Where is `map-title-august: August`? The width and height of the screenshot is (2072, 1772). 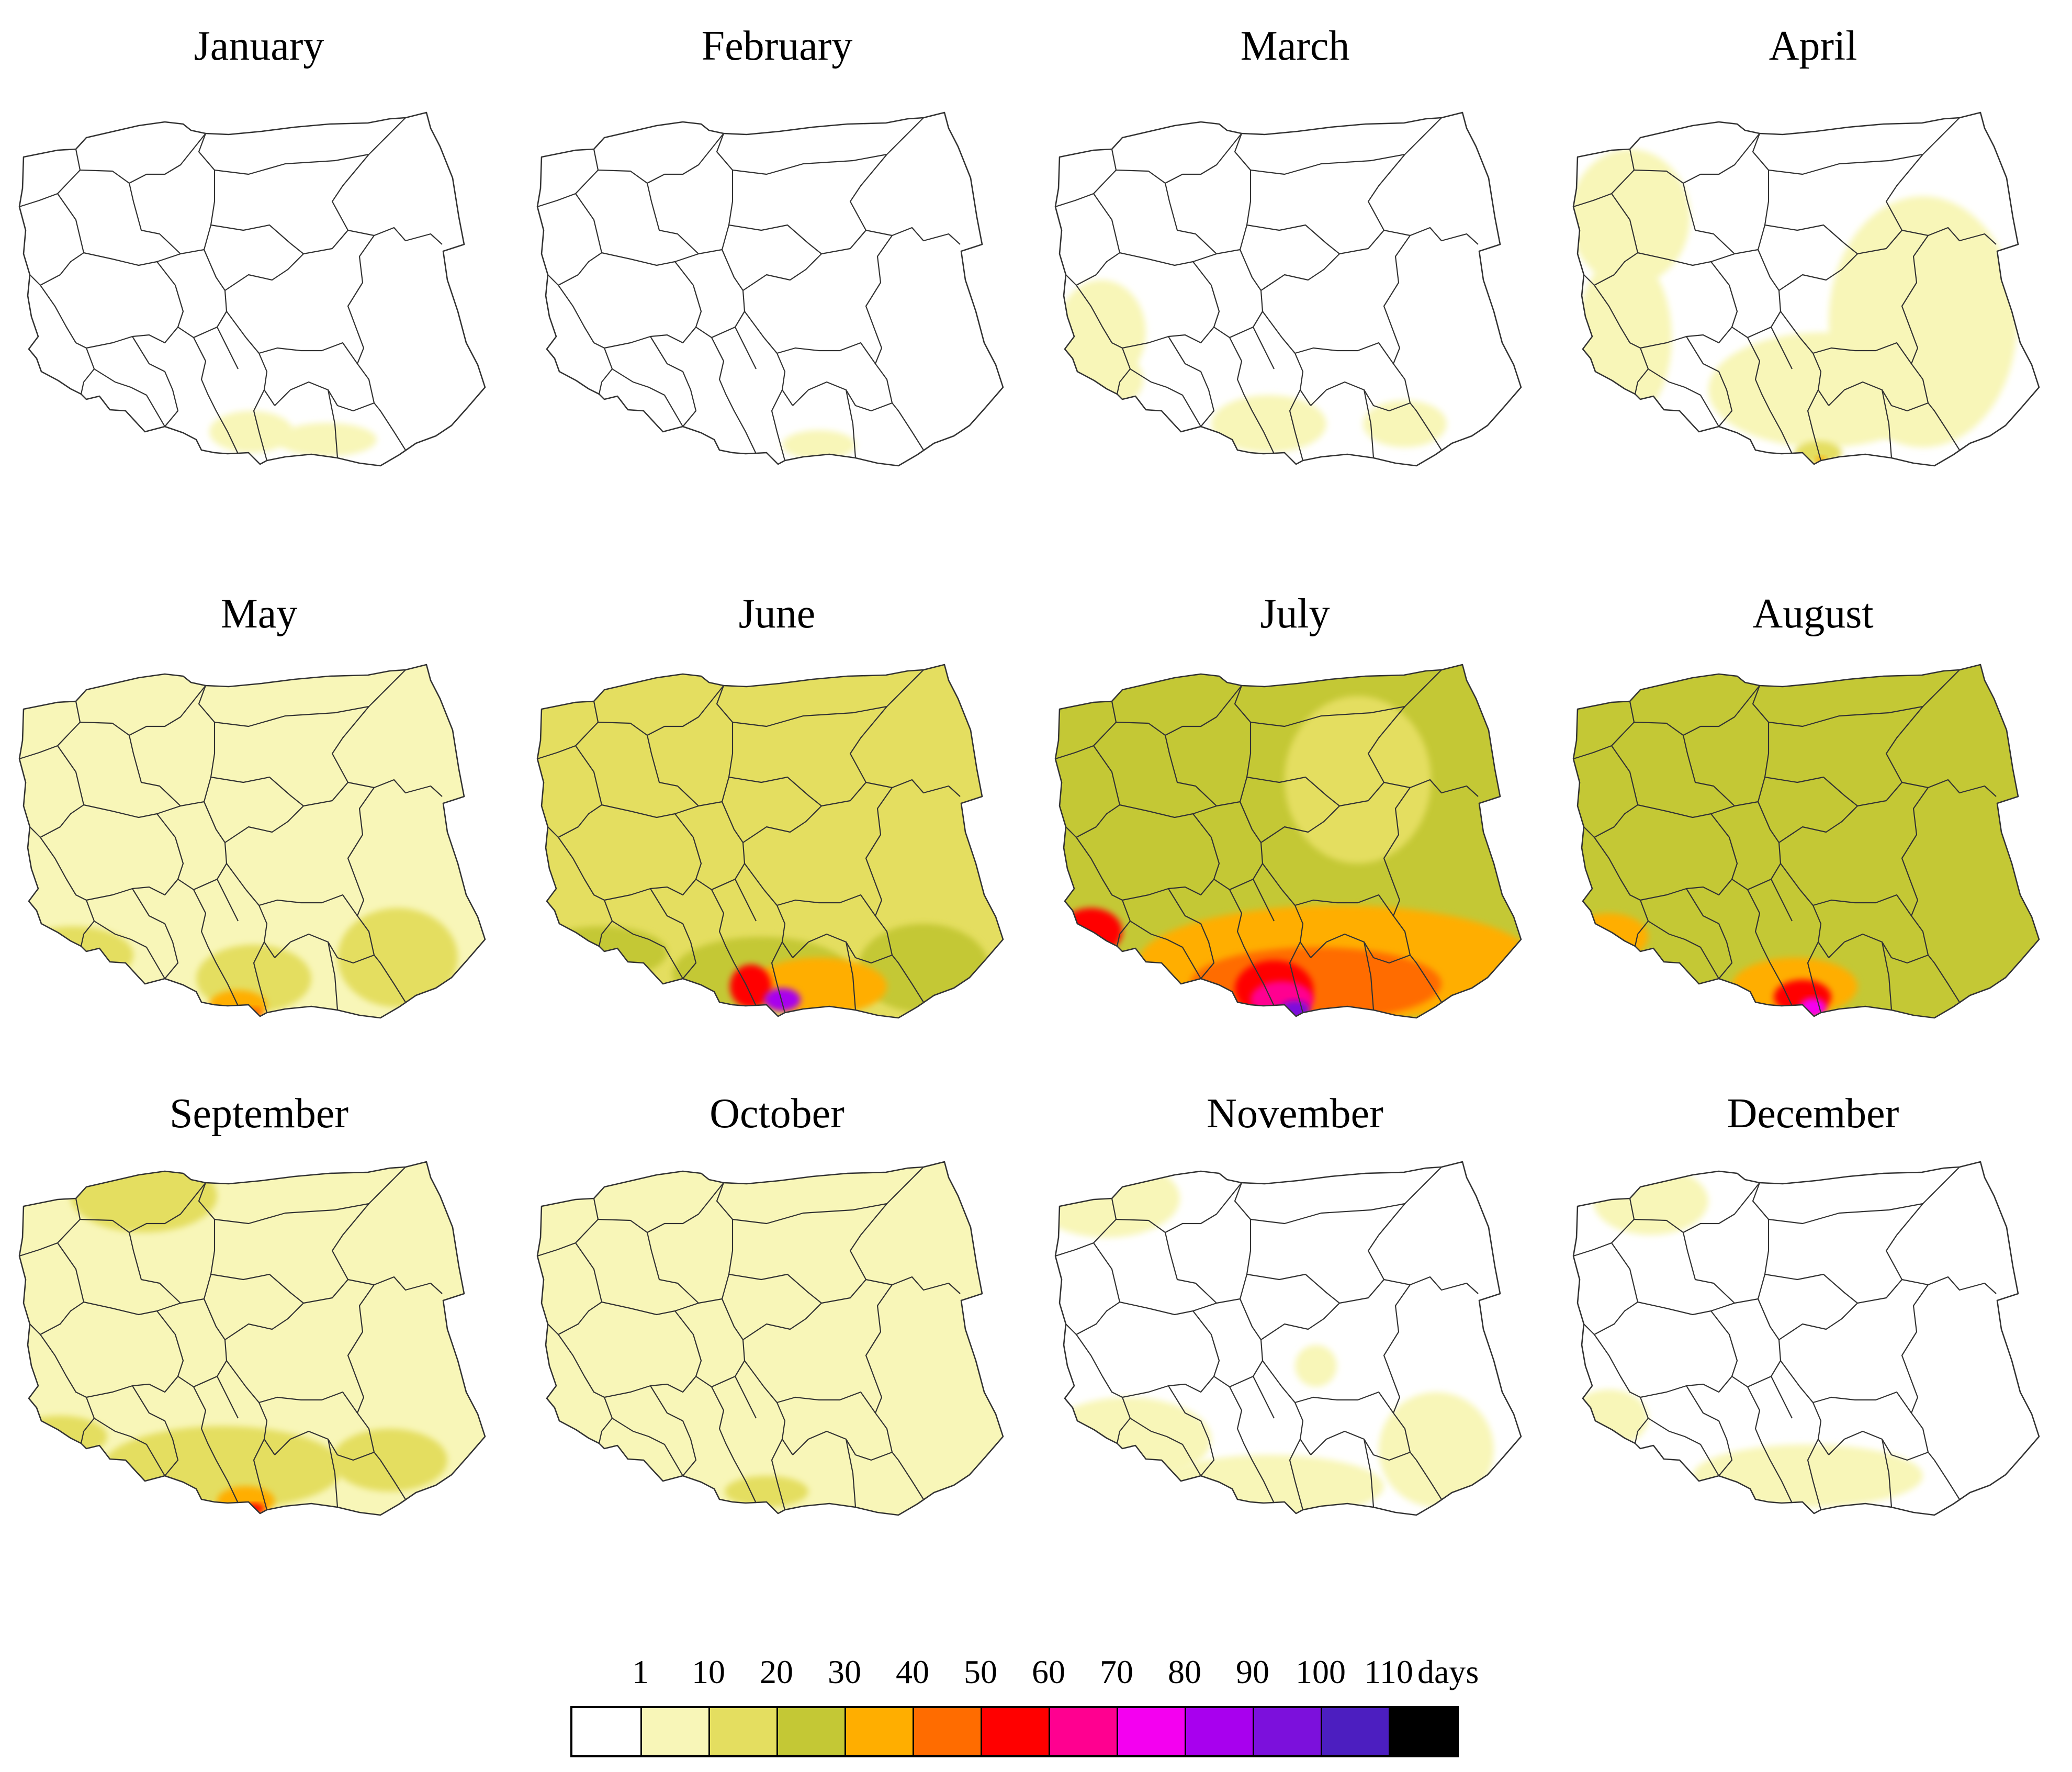 map-title-august: August is located at coordinates (1813, 614).